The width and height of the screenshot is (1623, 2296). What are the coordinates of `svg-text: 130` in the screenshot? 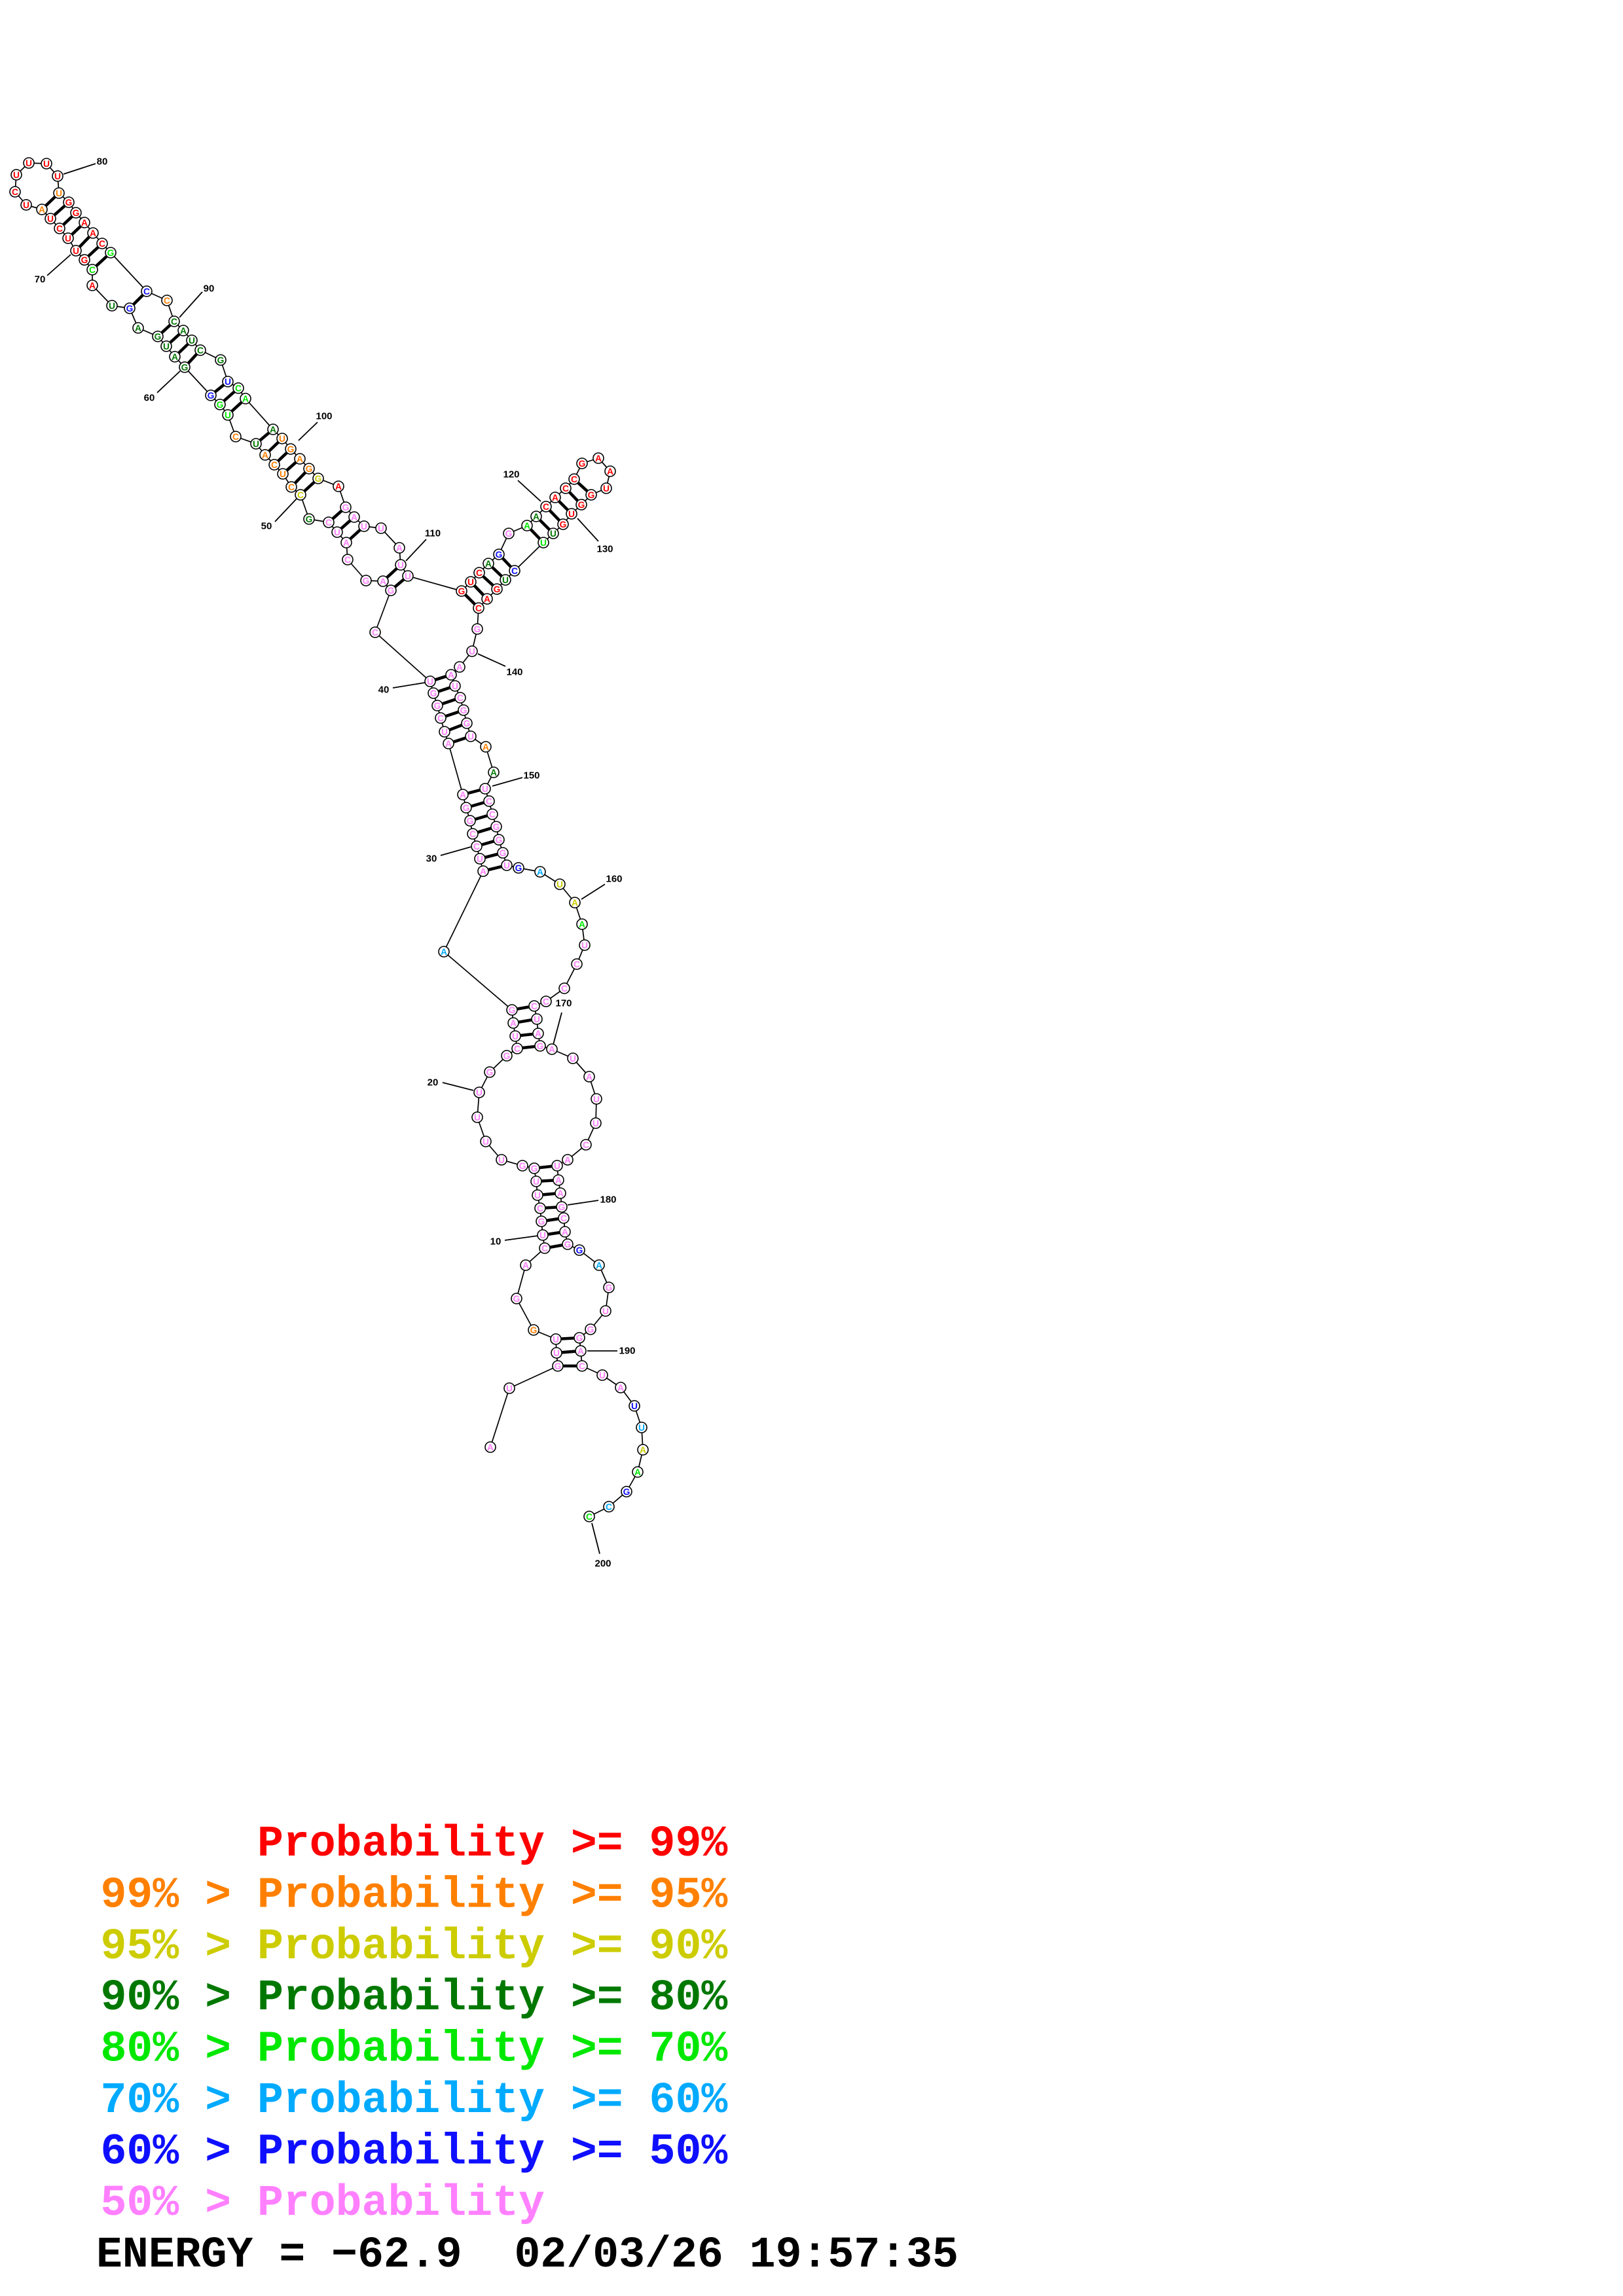 It's located at (604, 549).